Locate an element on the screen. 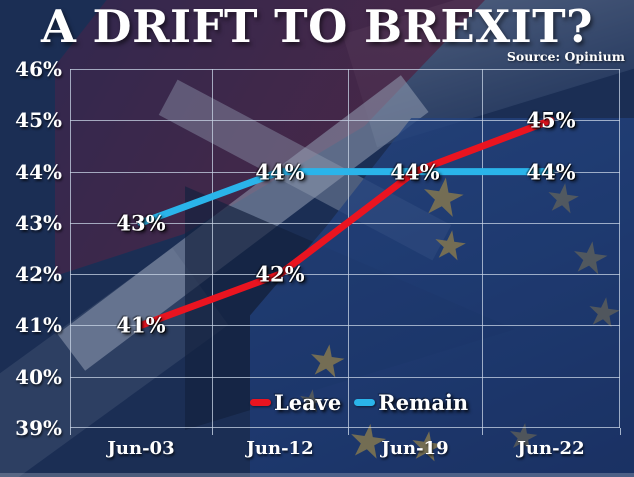 This screenshot has height=477, width=634. leave-point-label: 41% is located at coordinates (141, 325).